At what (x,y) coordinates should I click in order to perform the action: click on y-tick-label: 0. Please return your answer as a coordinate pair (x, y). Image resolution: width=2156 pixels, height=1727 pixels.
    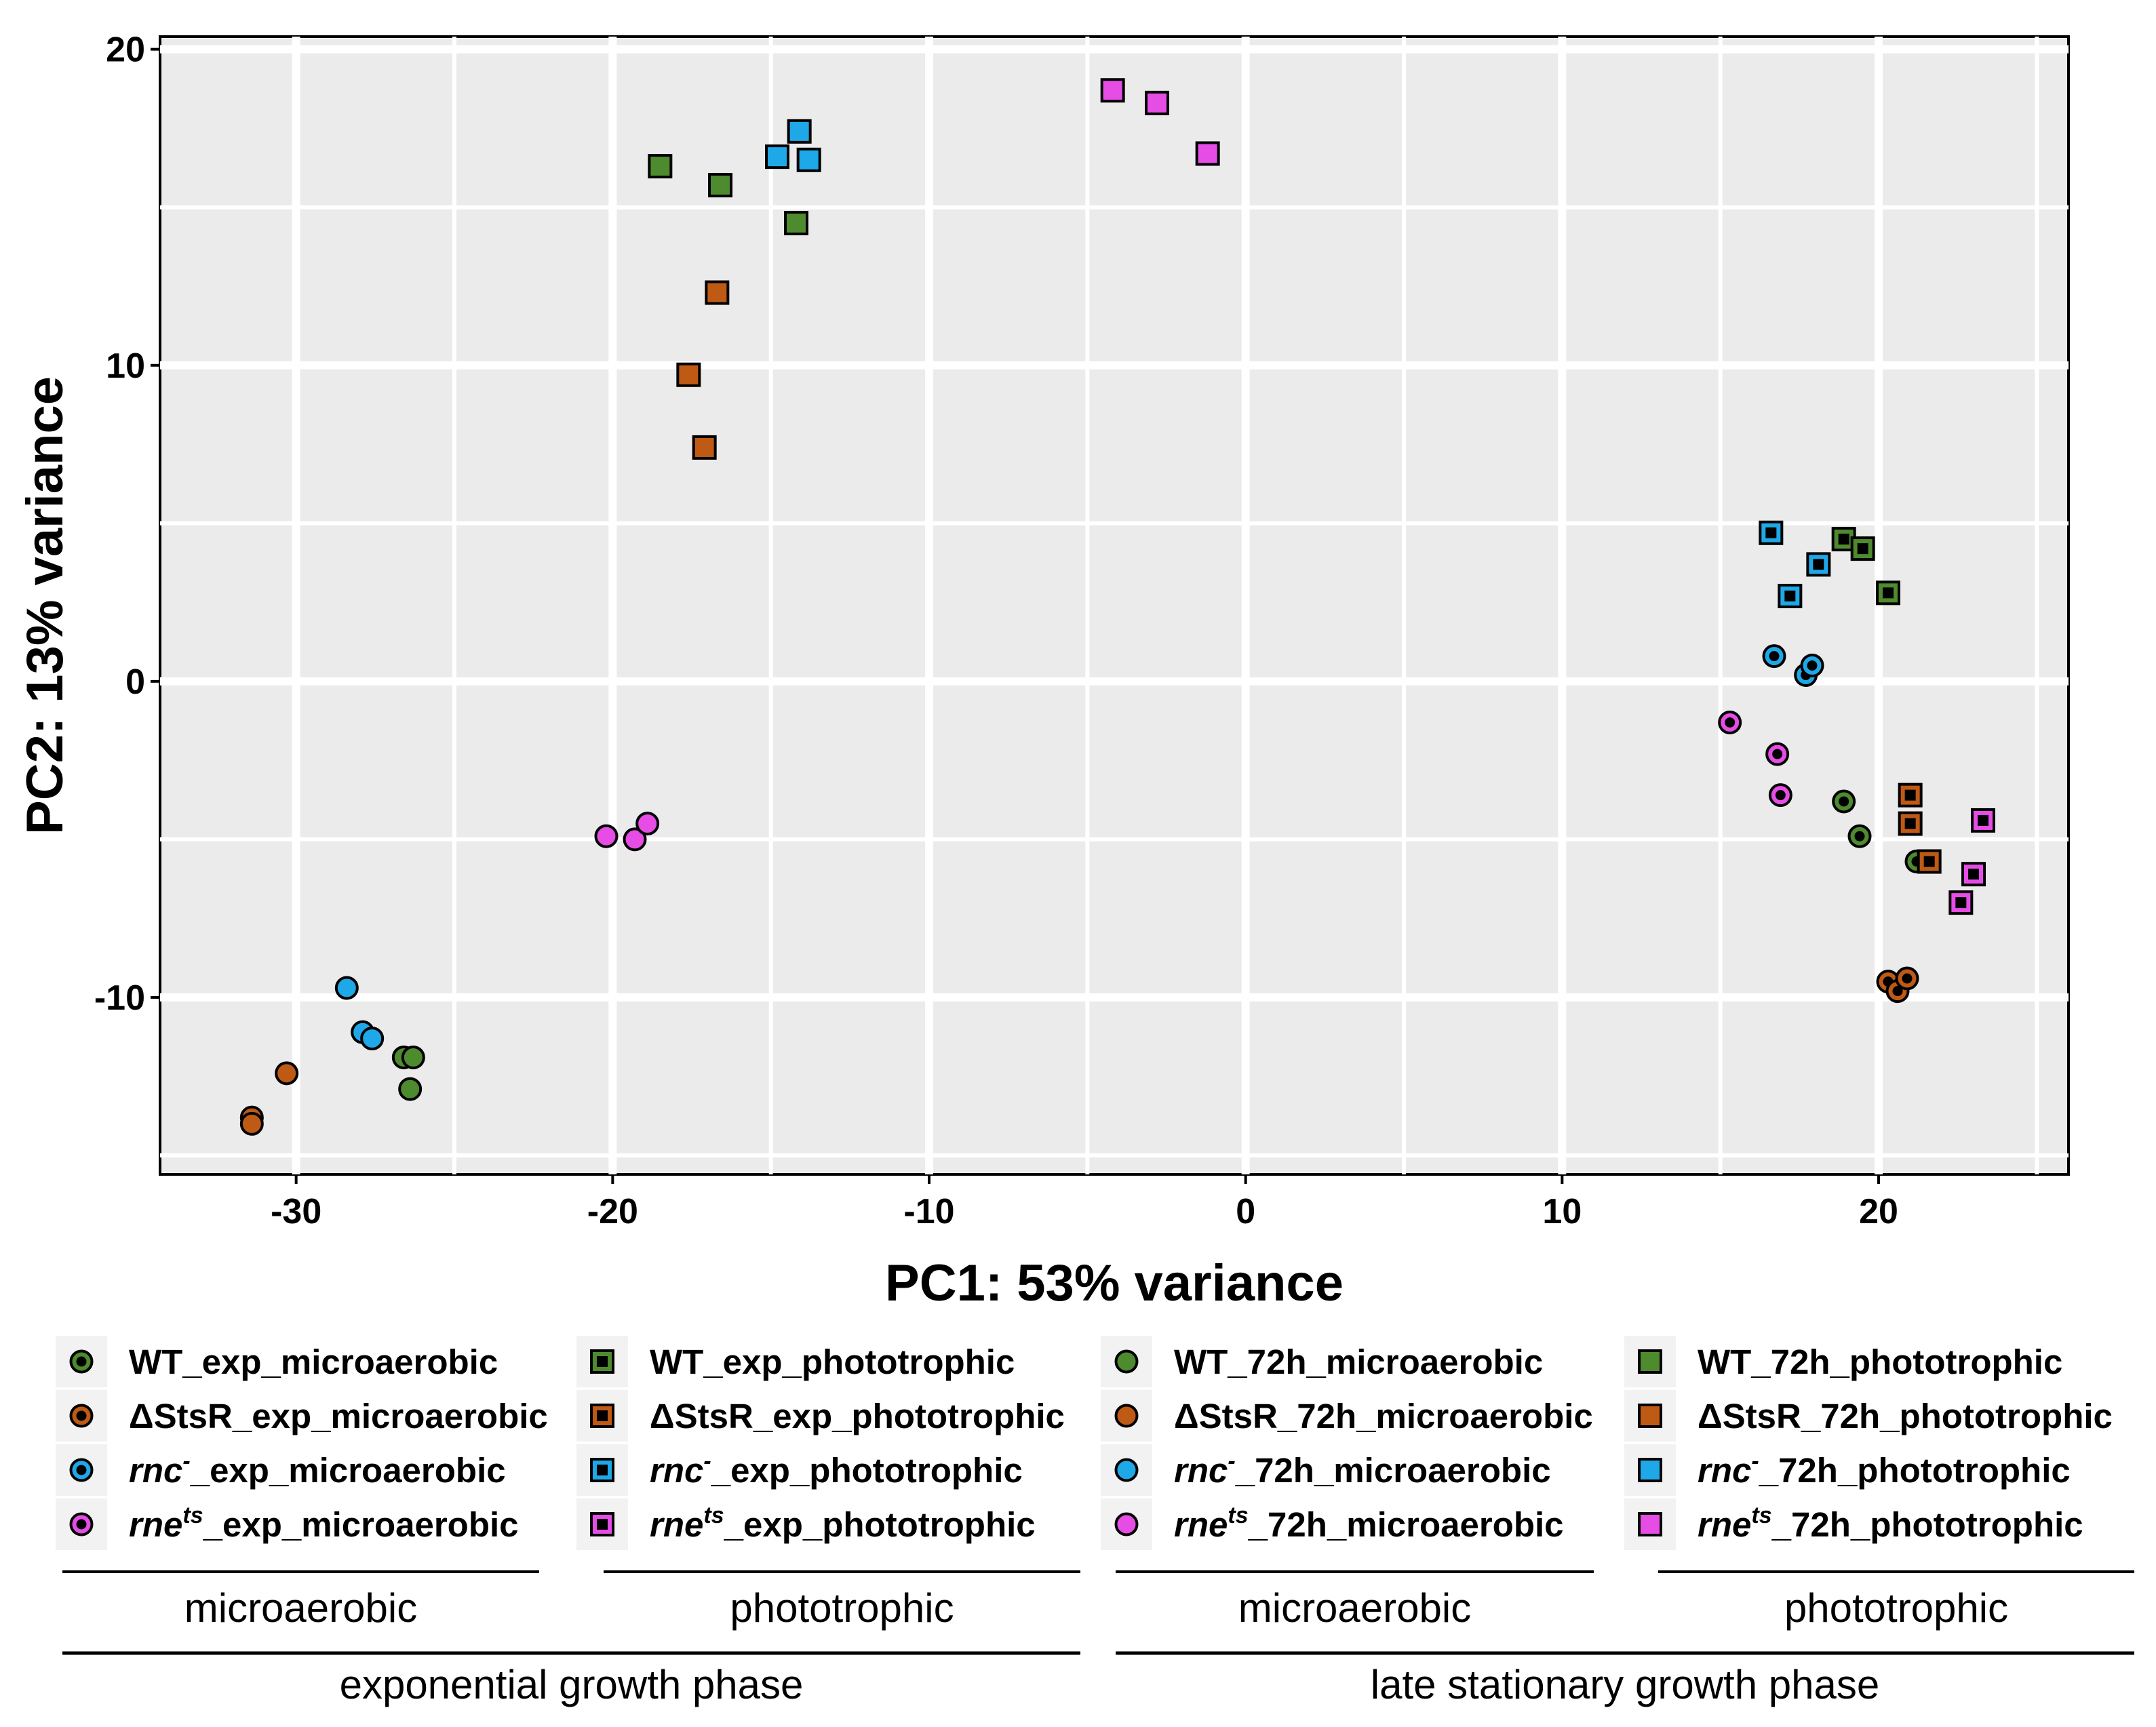
    Looking at the image, I should click on (135, 682).